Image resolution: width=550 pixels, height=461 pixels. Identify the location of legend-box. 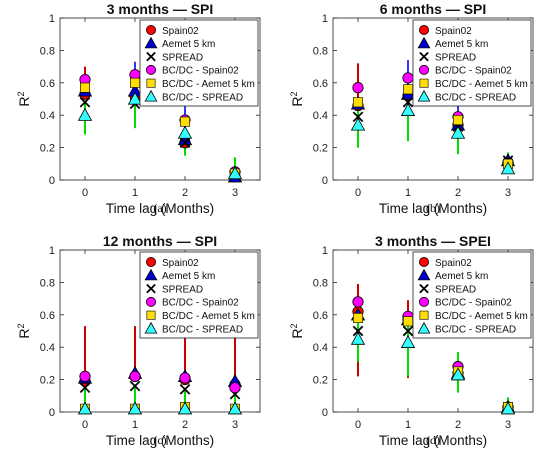
(472, 295).